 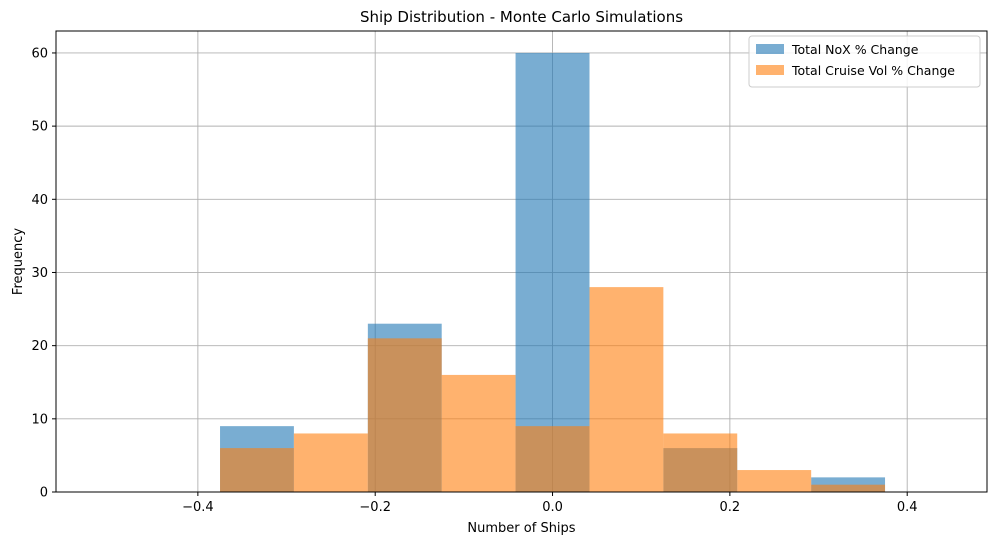 I want to click on y-tick-label: 50, so click(x=39, y=127).